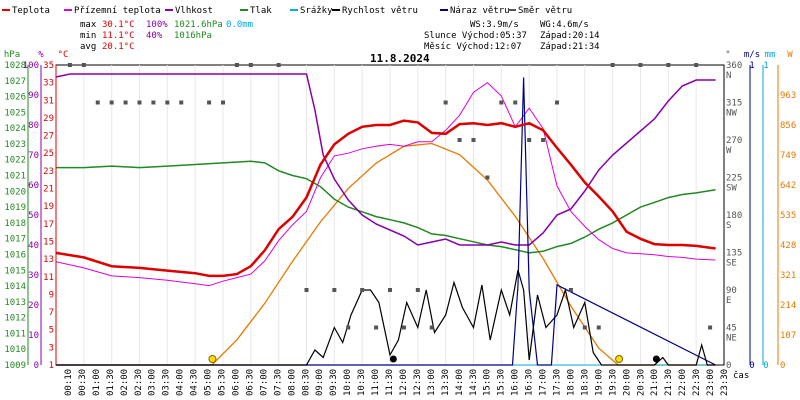  What do you see at coordinates (788, 186) in the screenshot?
I see `radiation-tick-label: 642` at bounding box center [788, 186].